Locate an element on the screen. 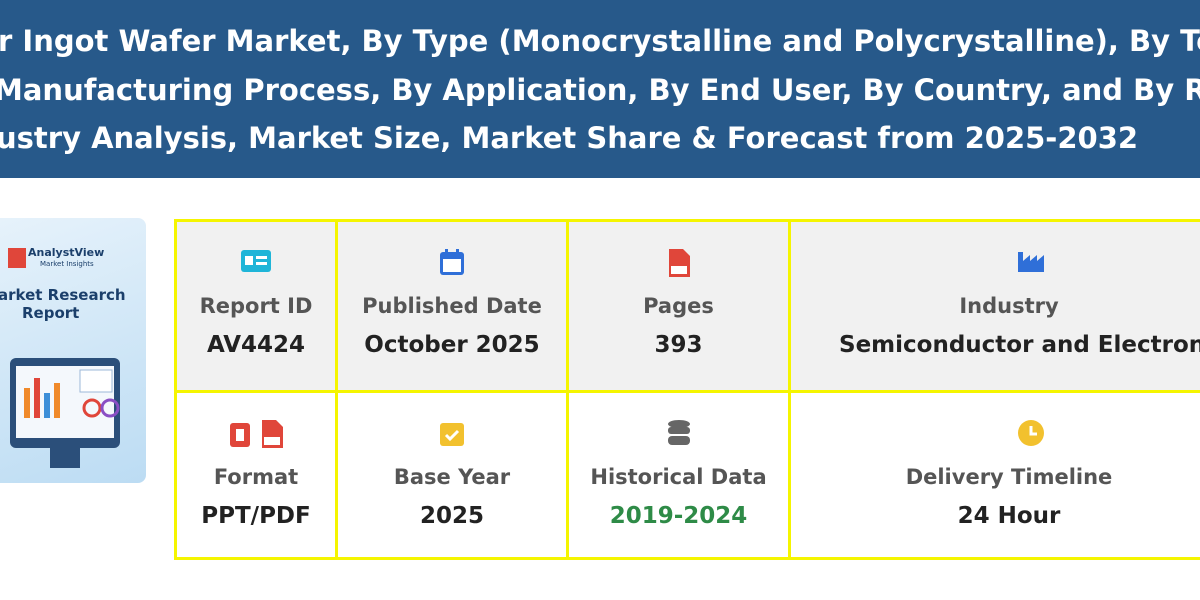  detail-value: 2019-2024 is located at coordinates (678, 516).